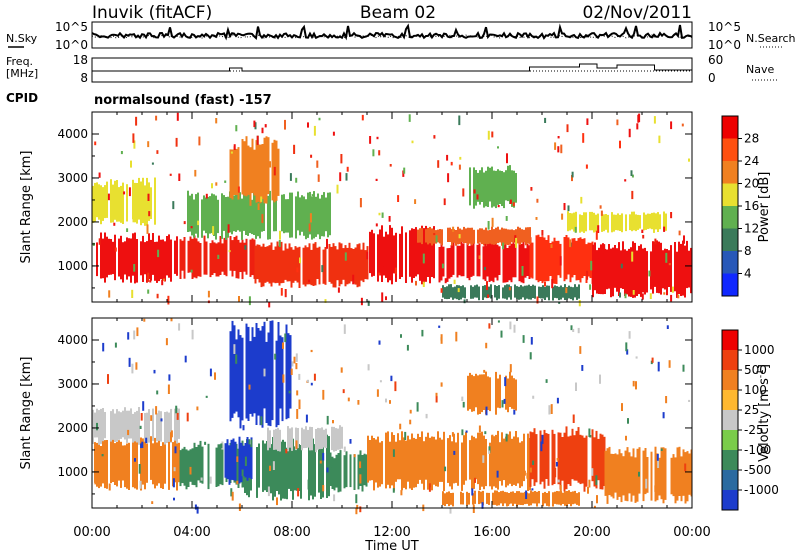  Describe the element at coordinates (730, 380) in the screenshot. I see `colorbar-swatch` at that location.